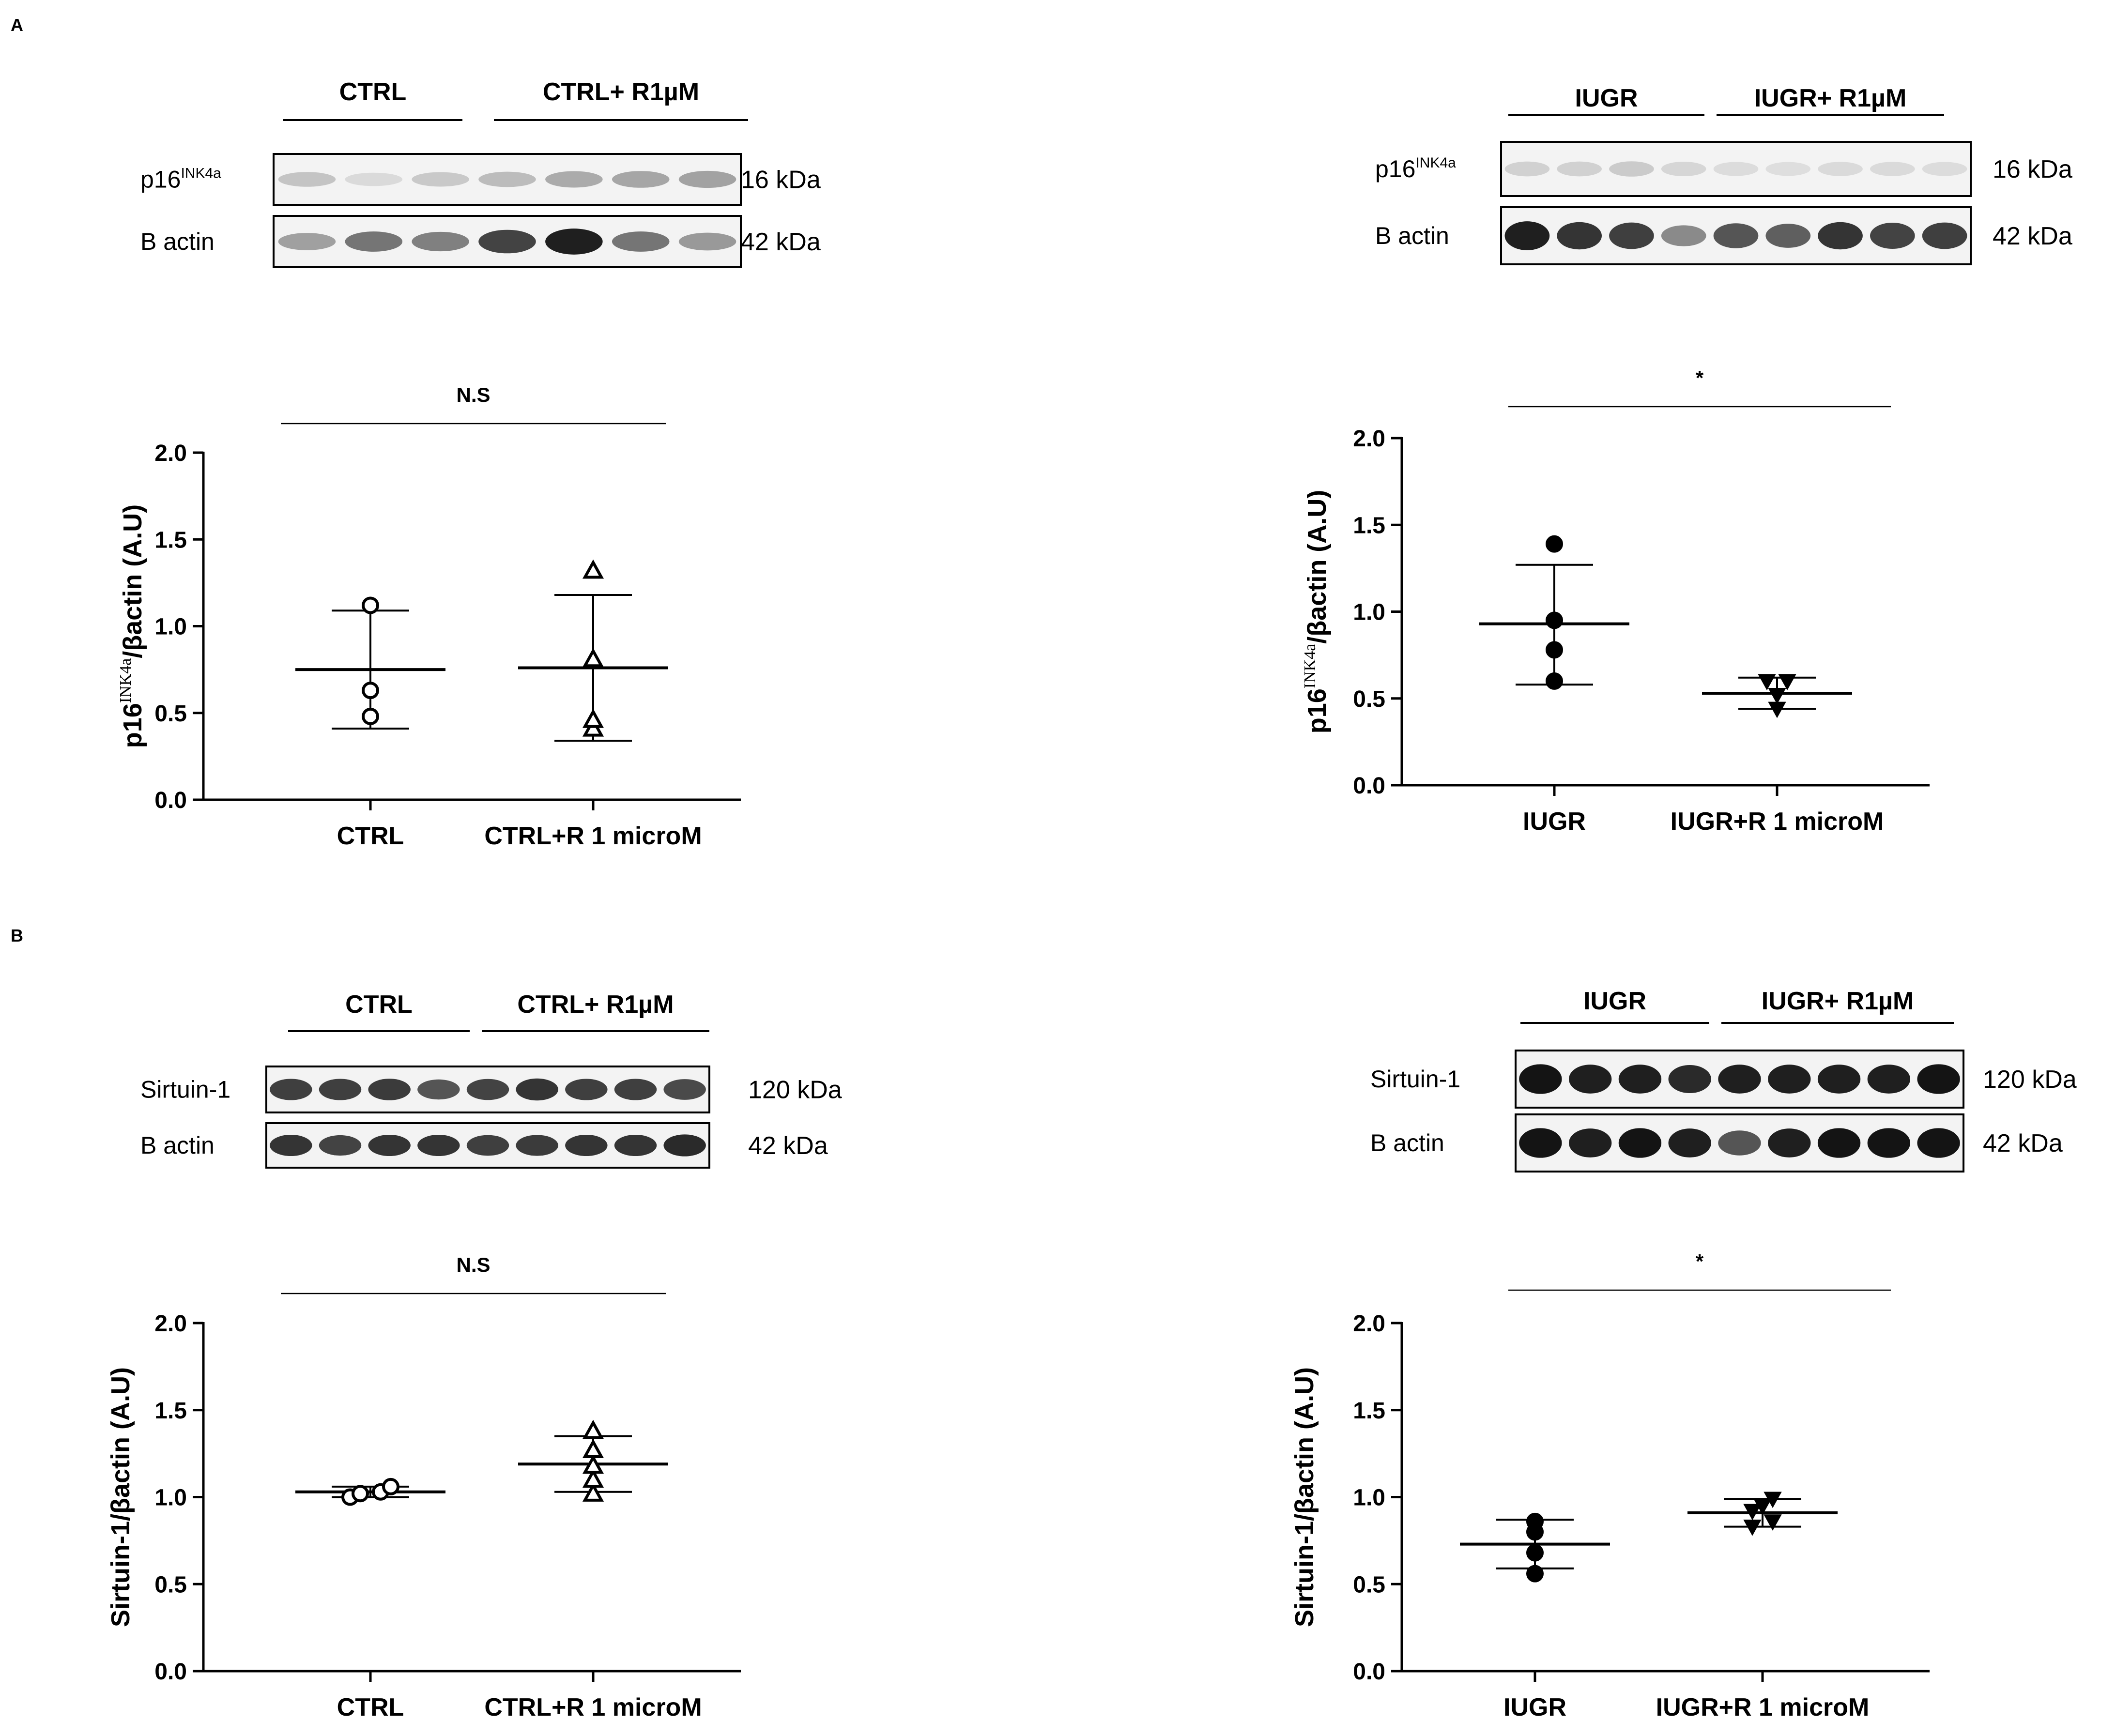 The image size is (2101, 1736). What do you see at coordinates (120, 1497) in the screenshot?
I see `y-axis-label-main: Sirtuin-1/βactin (A.U)` at bounding box center [120, 1497].